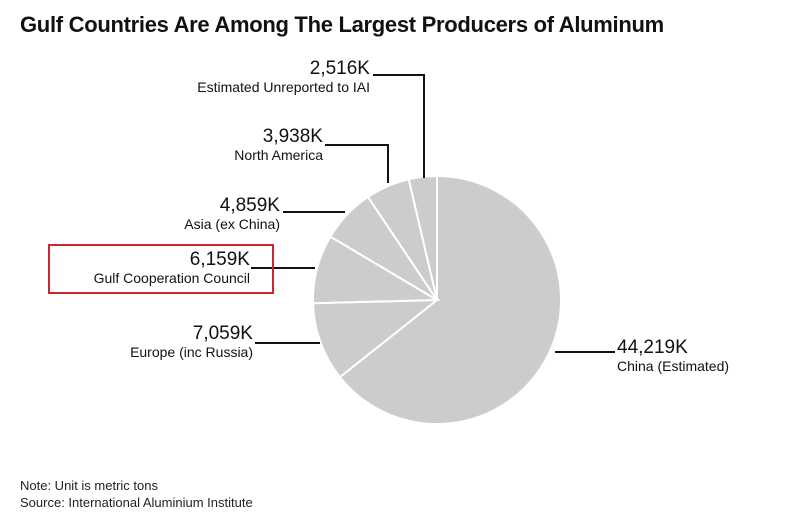  What do you see at coordinates (89, 485) in the screenshot?
I see `note: Note: Unit is metric tons` at bounding box center [89, 485].